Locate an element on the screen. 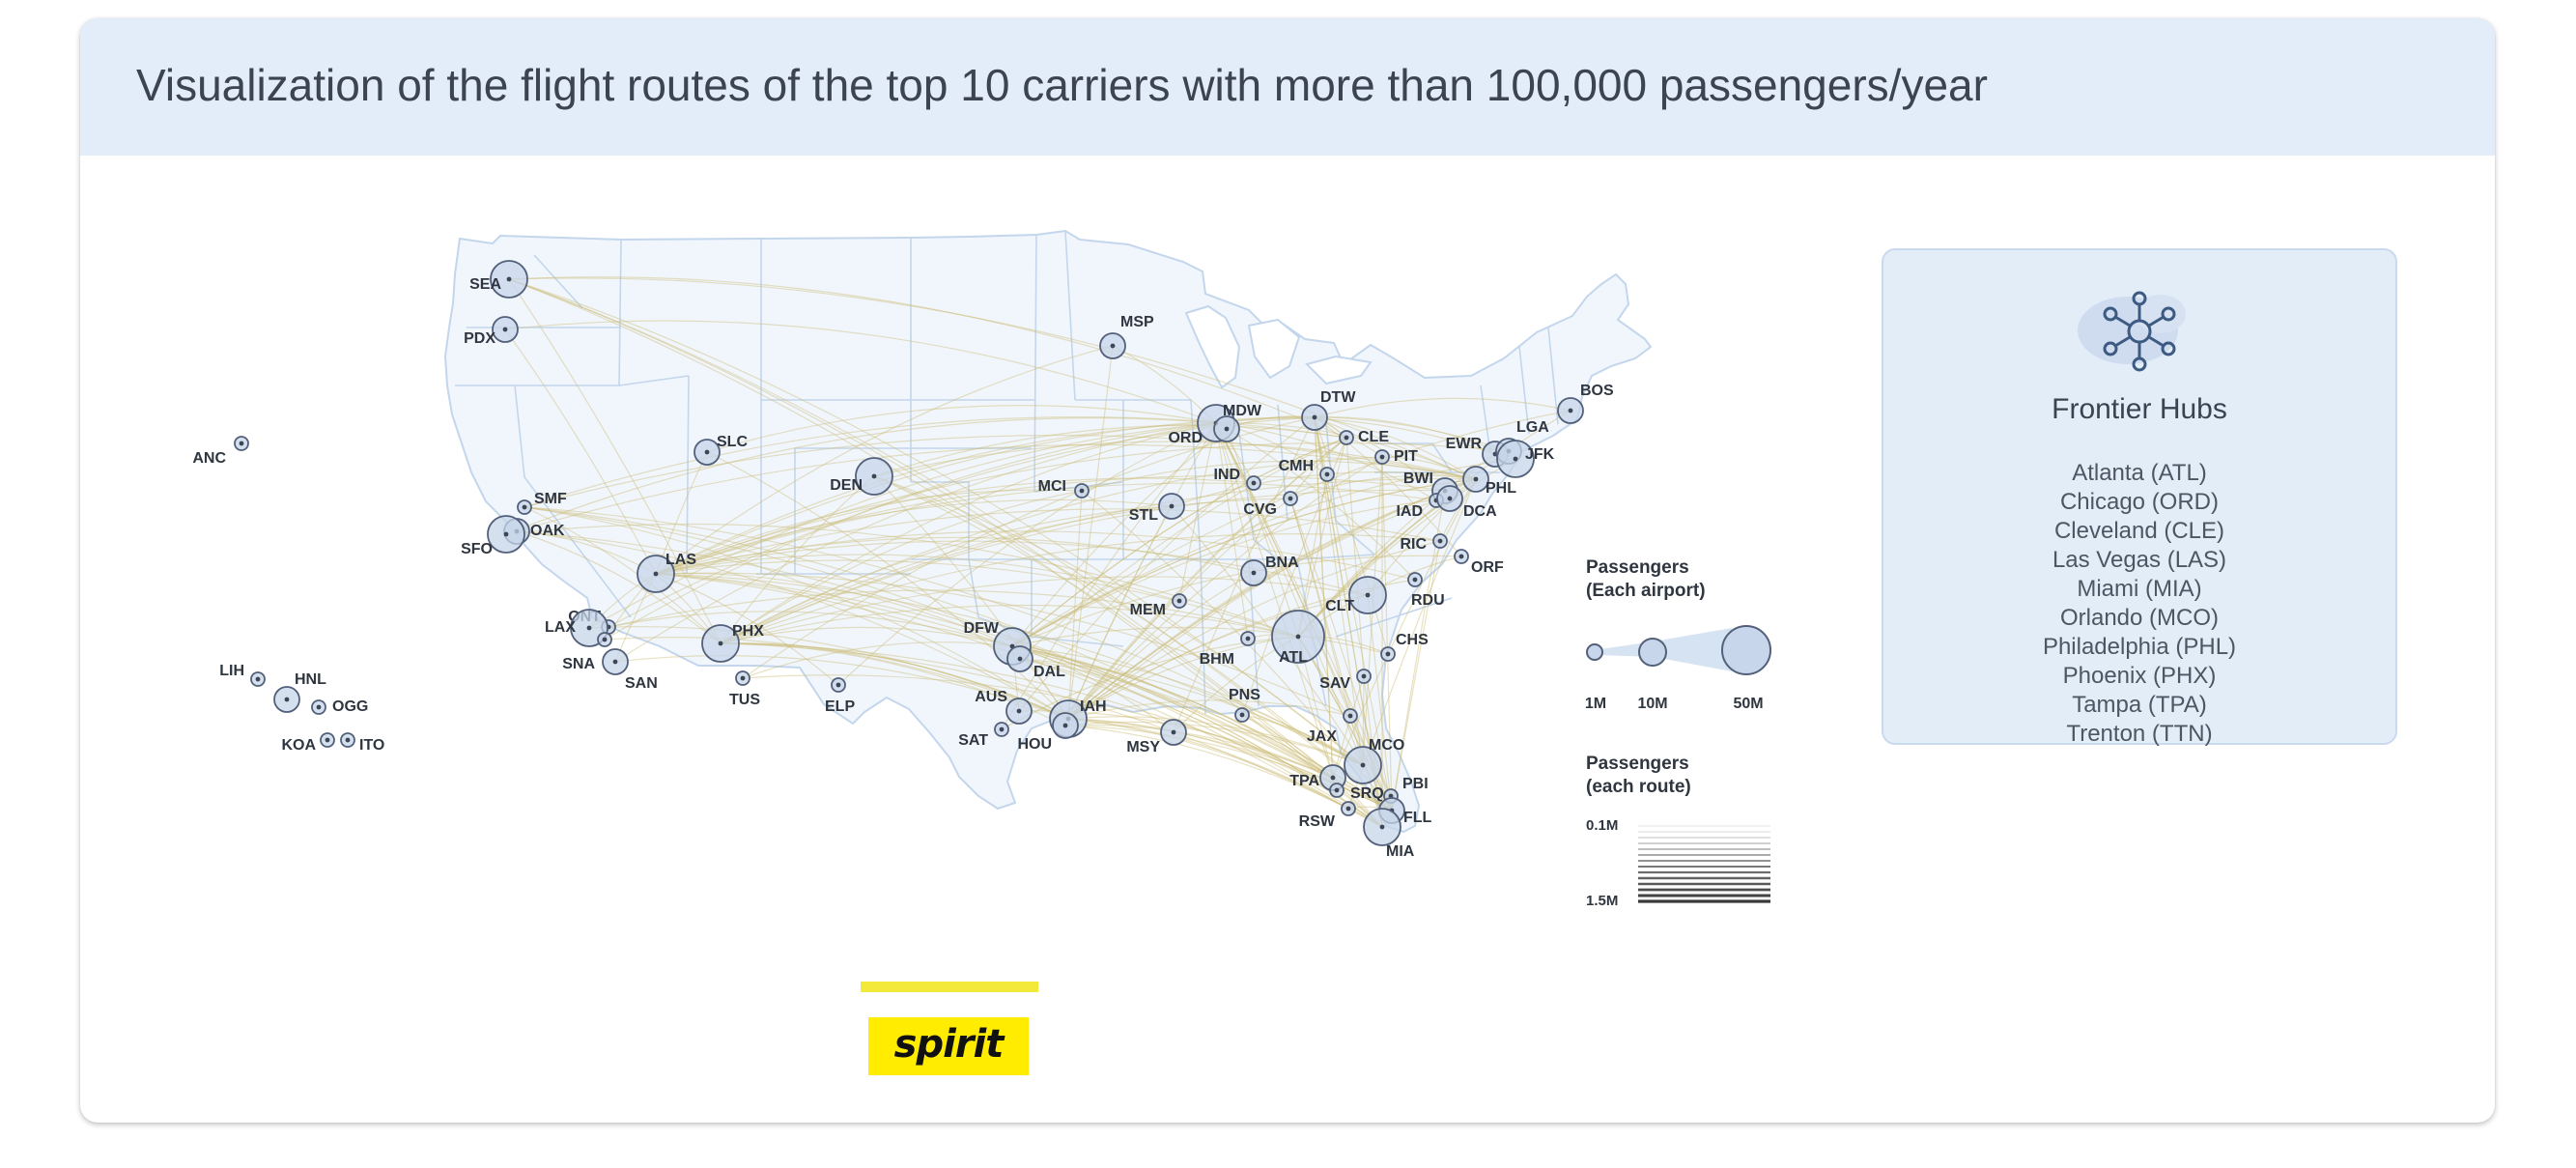 The width and height of the screenshot is (2576, 1168). airport-cle: CLE is located at coordinates (1364, 437).